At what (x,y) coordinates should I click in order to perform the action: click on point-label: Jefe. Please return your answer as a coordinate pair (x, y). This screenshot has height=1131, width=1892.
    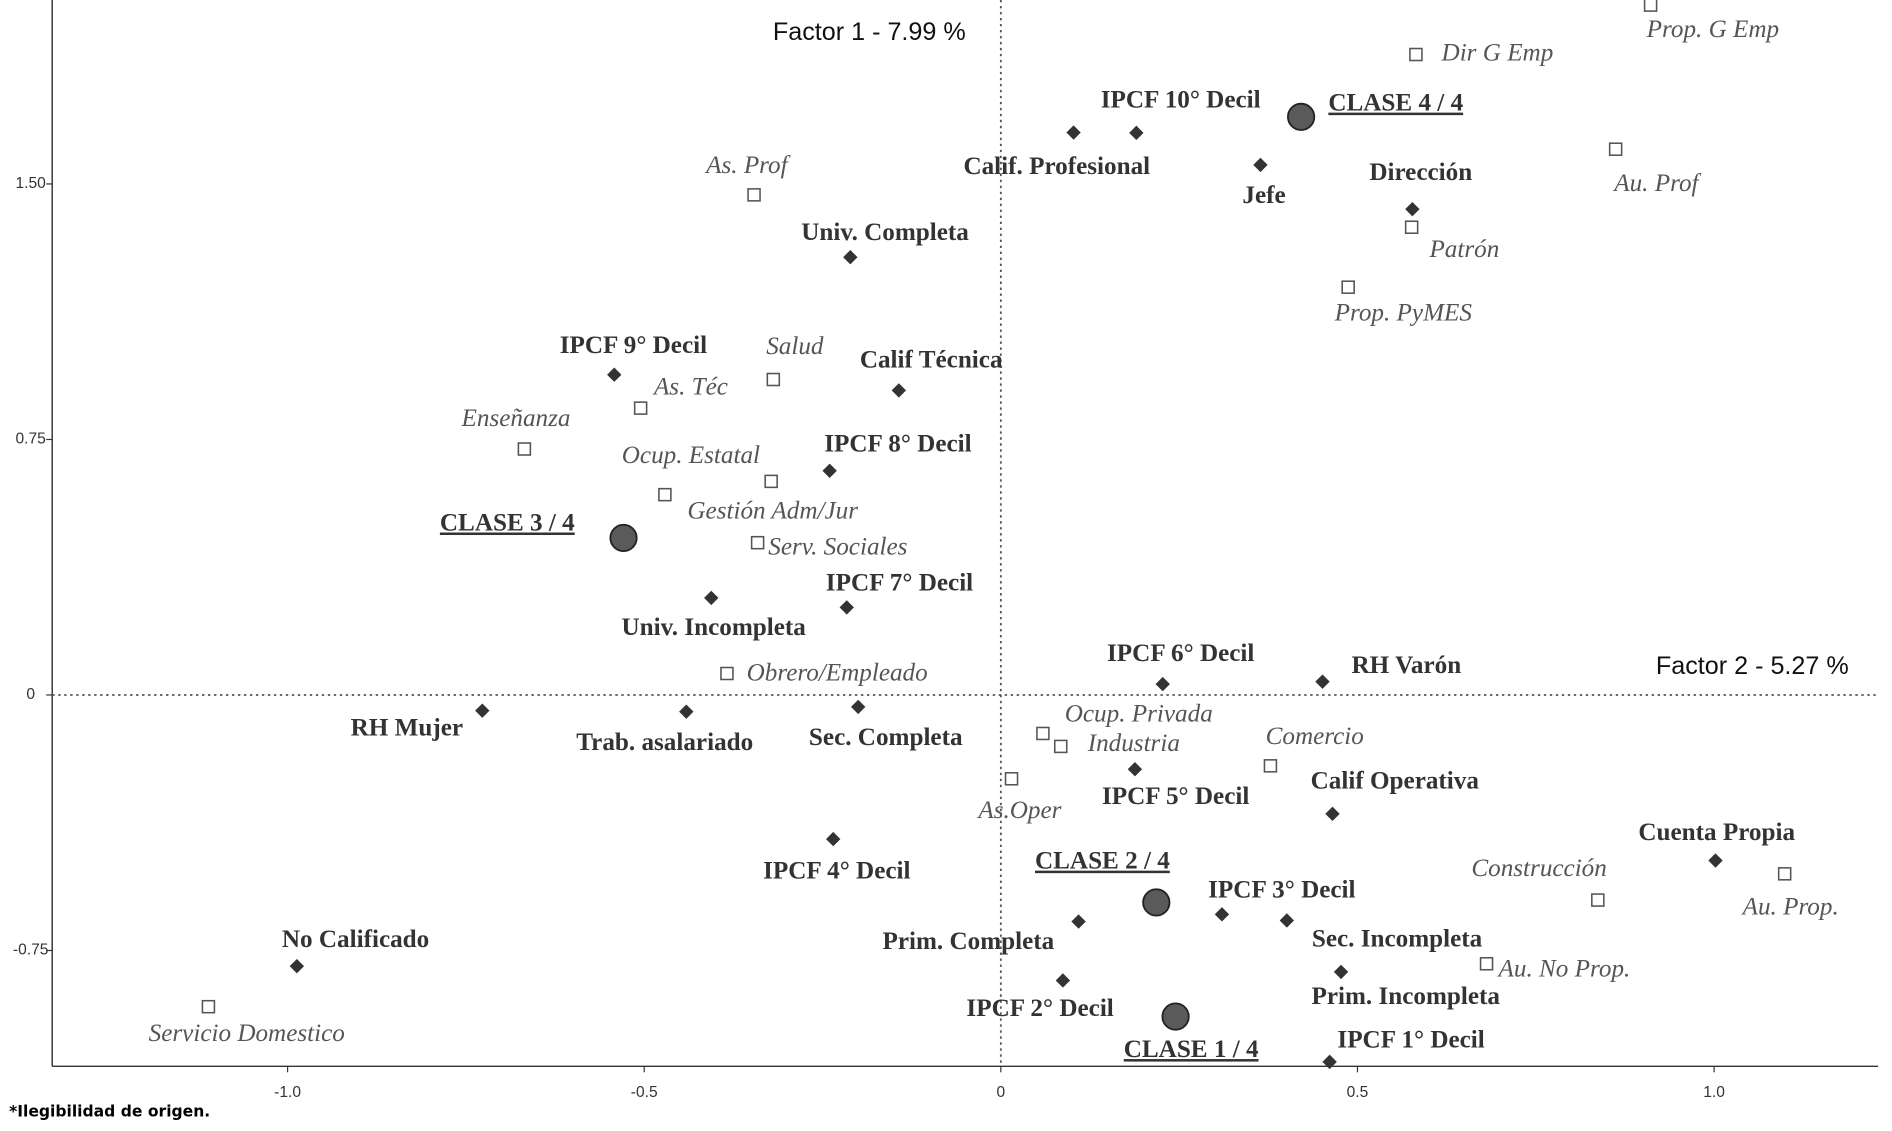
    Looking at the image, I should click on (1263, 195).